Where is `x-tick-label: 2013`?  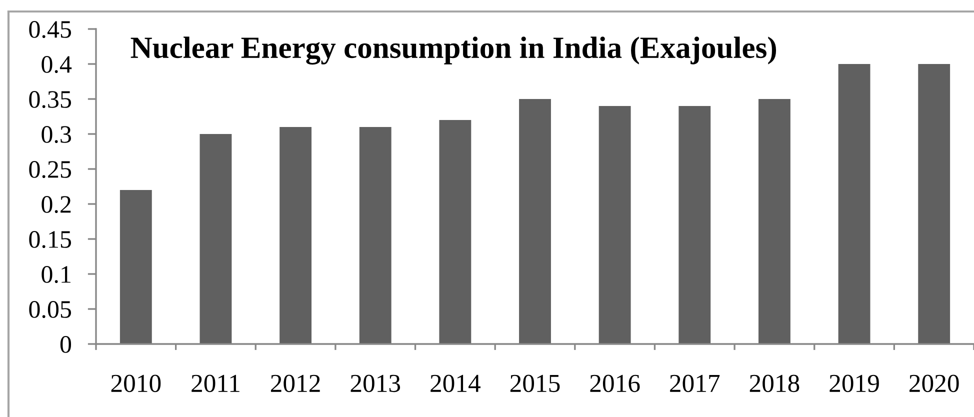
x-tick-label: 2013 is located at coordinates (375, 383).